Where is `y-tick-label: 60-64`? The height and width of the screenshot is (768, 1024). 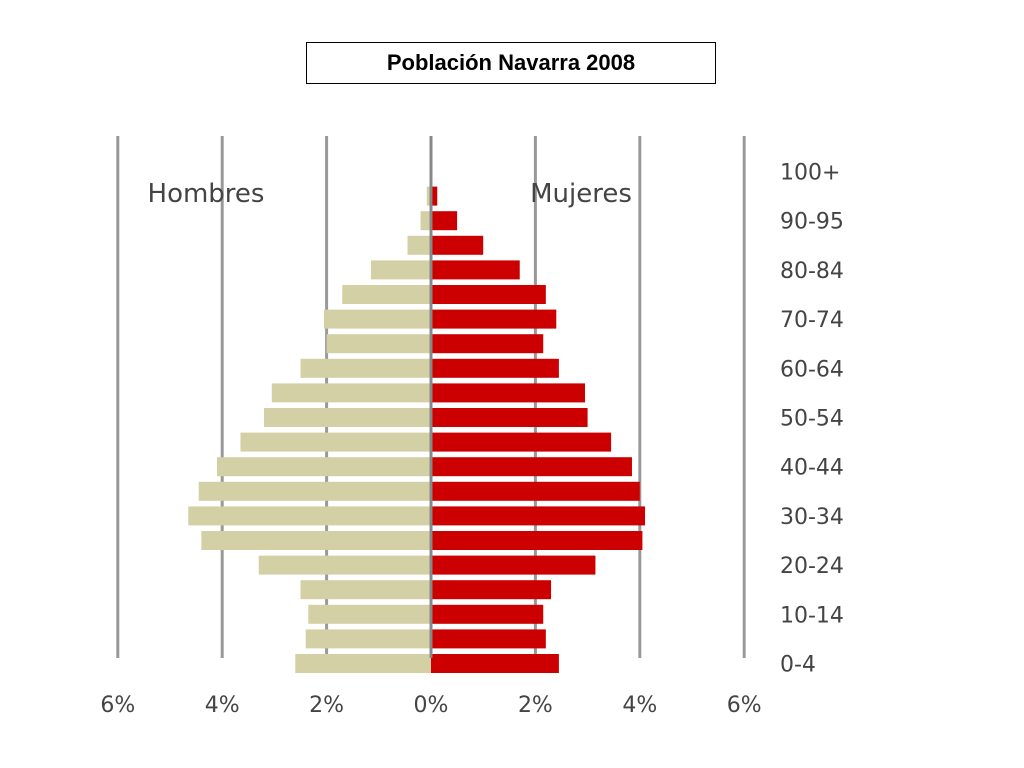
y-tick-label: 60-64 is located at coordinates (812, 369).